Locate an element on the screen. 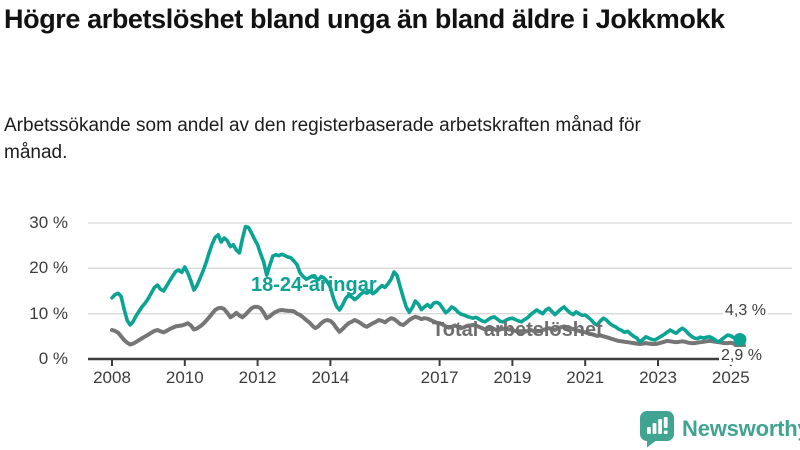  series-label-total: Total arbetslöshet is located at coordinates (517, 330).